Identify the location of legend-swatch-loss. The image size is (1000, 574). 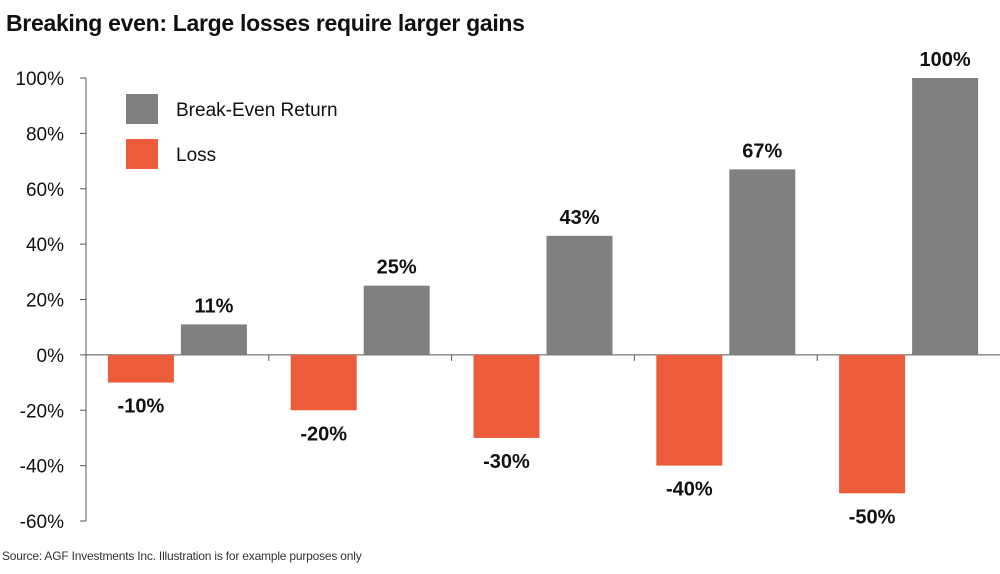
(142, 154).